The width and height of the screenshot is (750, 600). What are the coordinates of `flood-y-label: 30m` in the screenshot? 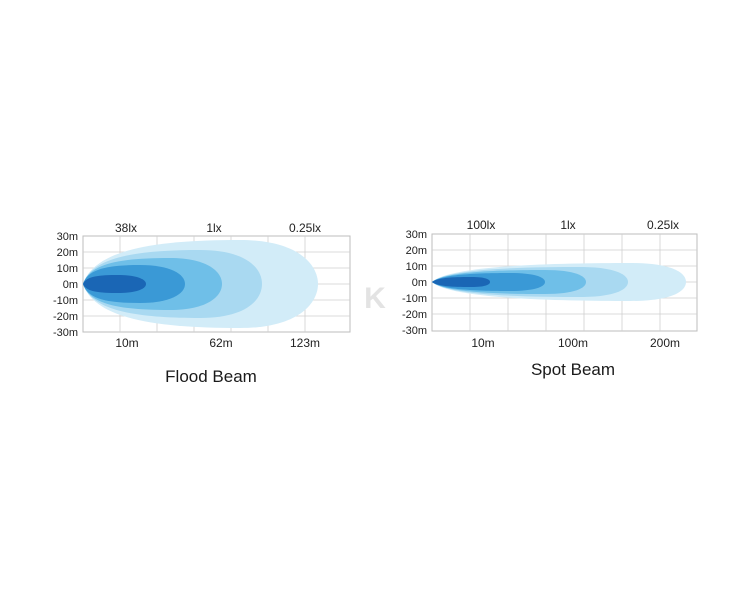 It's located at (67, 237).